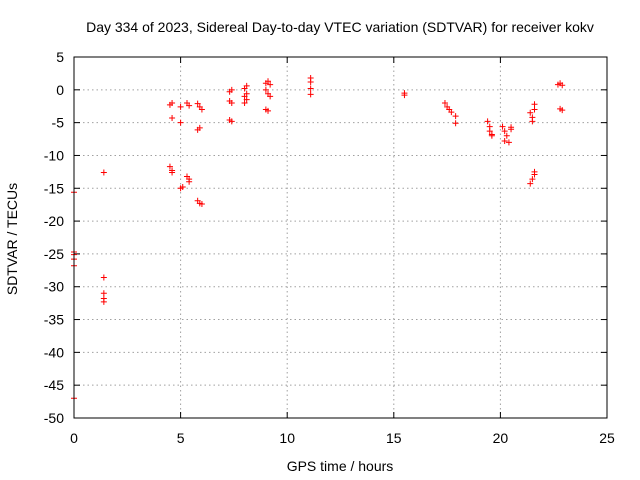 The width and height of the screenshot is (640, 480). I want to click on y-tick-label: -30, so click(54, 287).